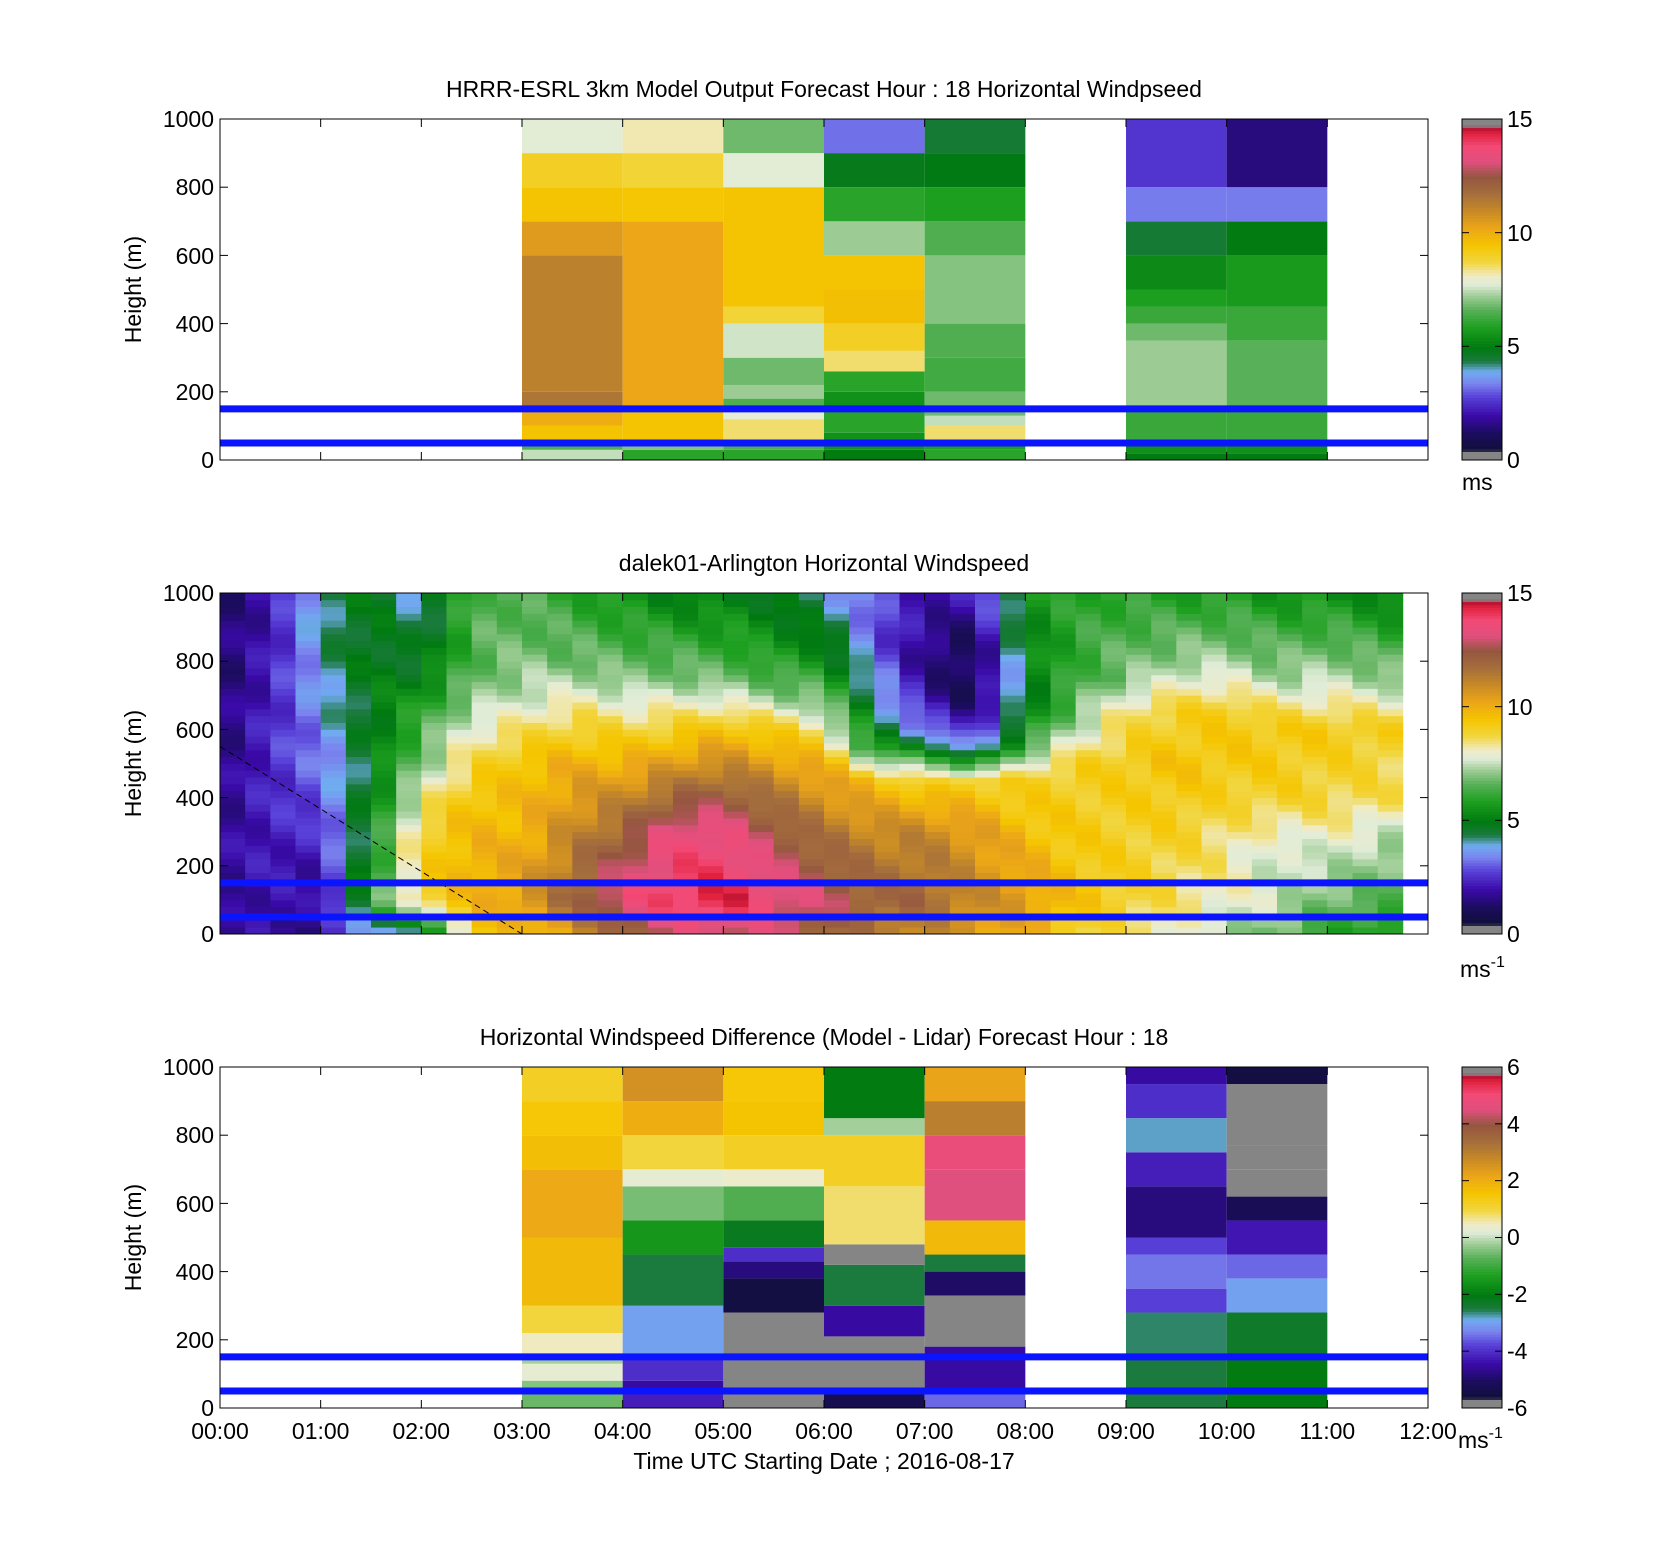 This screenshot has height=1561, width=1680. Describe the element at coordinates (195, 392) in the screenshot. I see `y-tick-label: 200` at that location.